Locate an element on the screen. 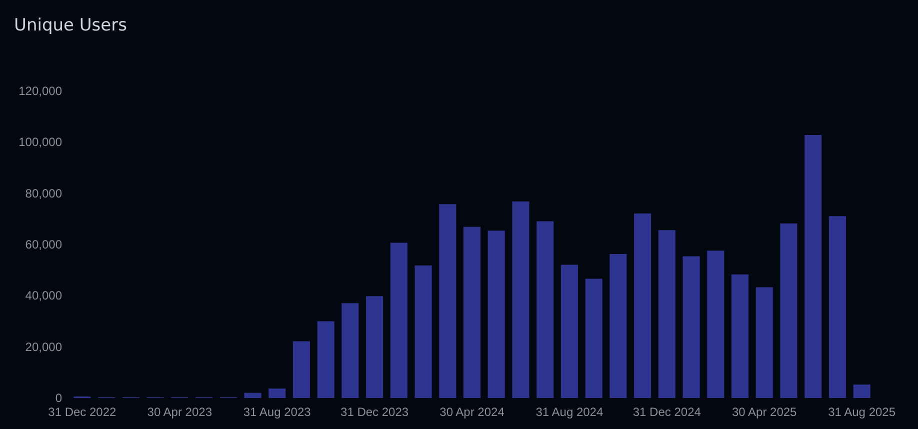 This screenshot has width=918, height=429. x-tick-label: 31 Dec 2024 is located at coordinates (667, 412).